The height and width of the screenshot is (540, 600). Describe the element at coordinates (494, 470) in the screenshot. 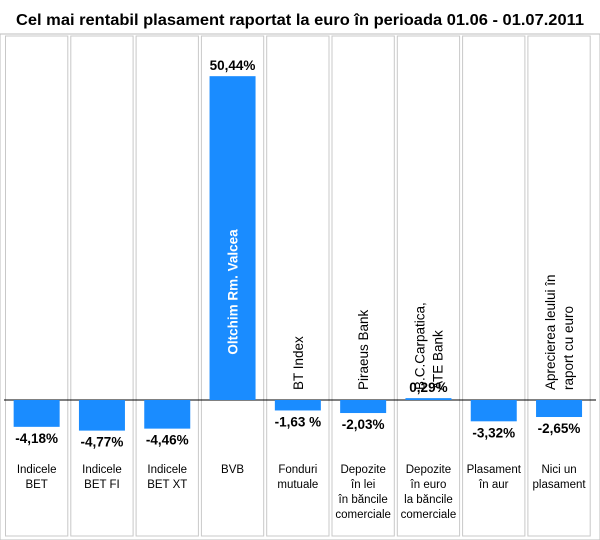

I see `category-label: Plasament` at that location.